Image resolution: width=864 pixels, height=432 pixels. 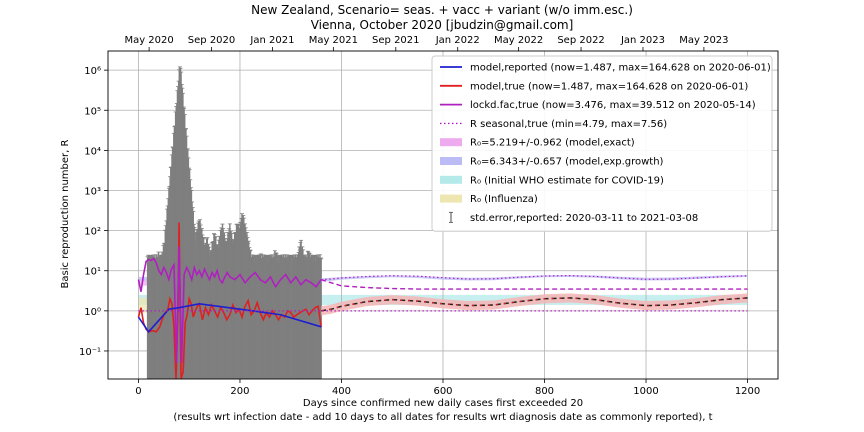 I want to click on forecast-layer, so click(x=534, y=295).